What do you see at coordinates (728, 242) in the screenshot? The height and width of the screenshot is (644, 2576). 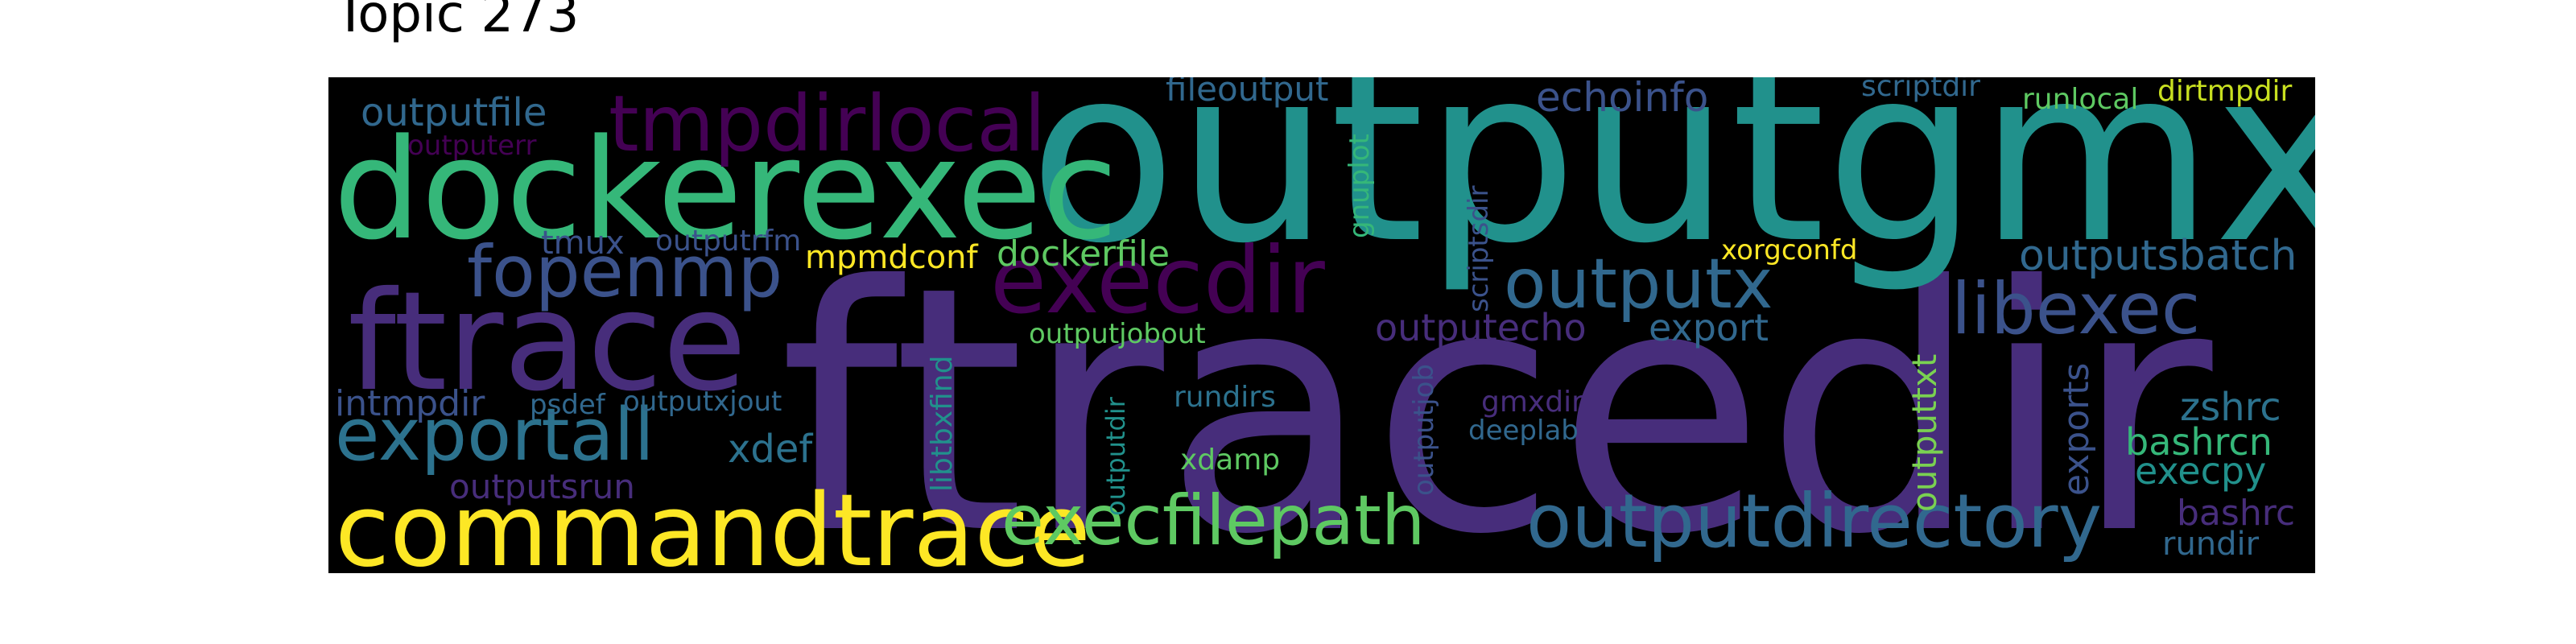 I see `word-cloud-term: outputrfm` at bounding box center [728, 242].